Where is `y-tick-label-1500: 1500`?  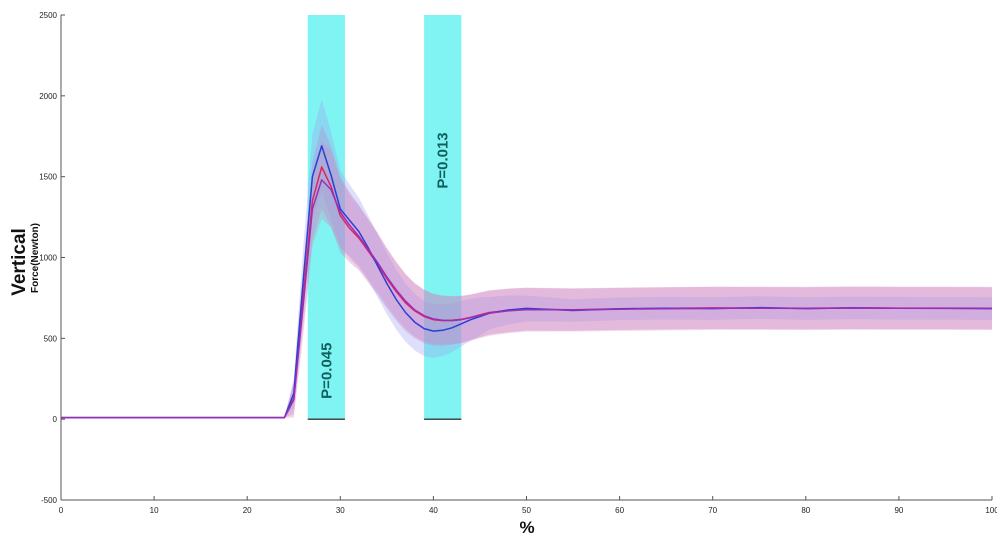
y-tick-label-1500: 1500 is located at coordinates (48, 177).